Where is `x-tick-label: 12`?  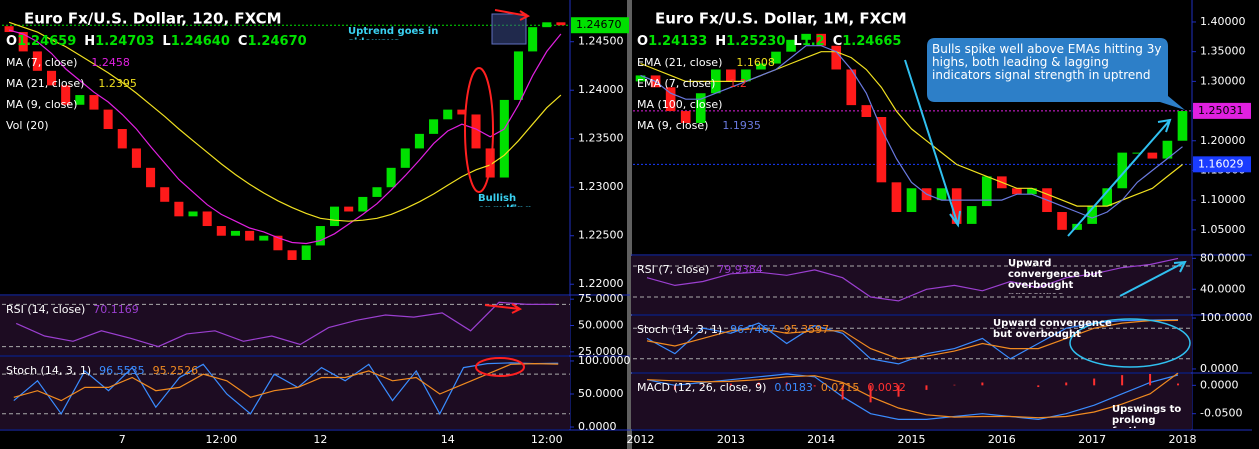 x-tick-label: 12 is located at coordinates (320, 439).